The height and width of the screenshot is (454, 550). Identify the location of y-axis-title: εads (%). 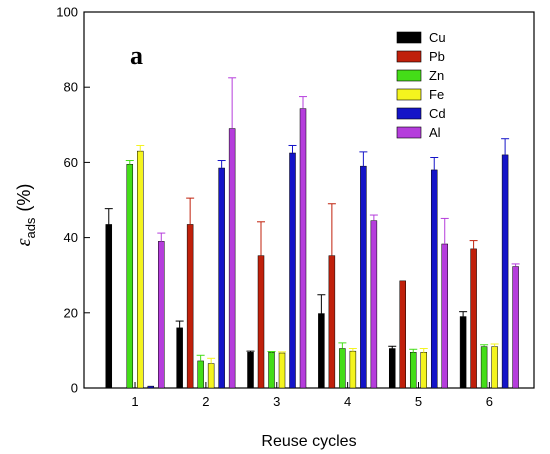
(25, 215).